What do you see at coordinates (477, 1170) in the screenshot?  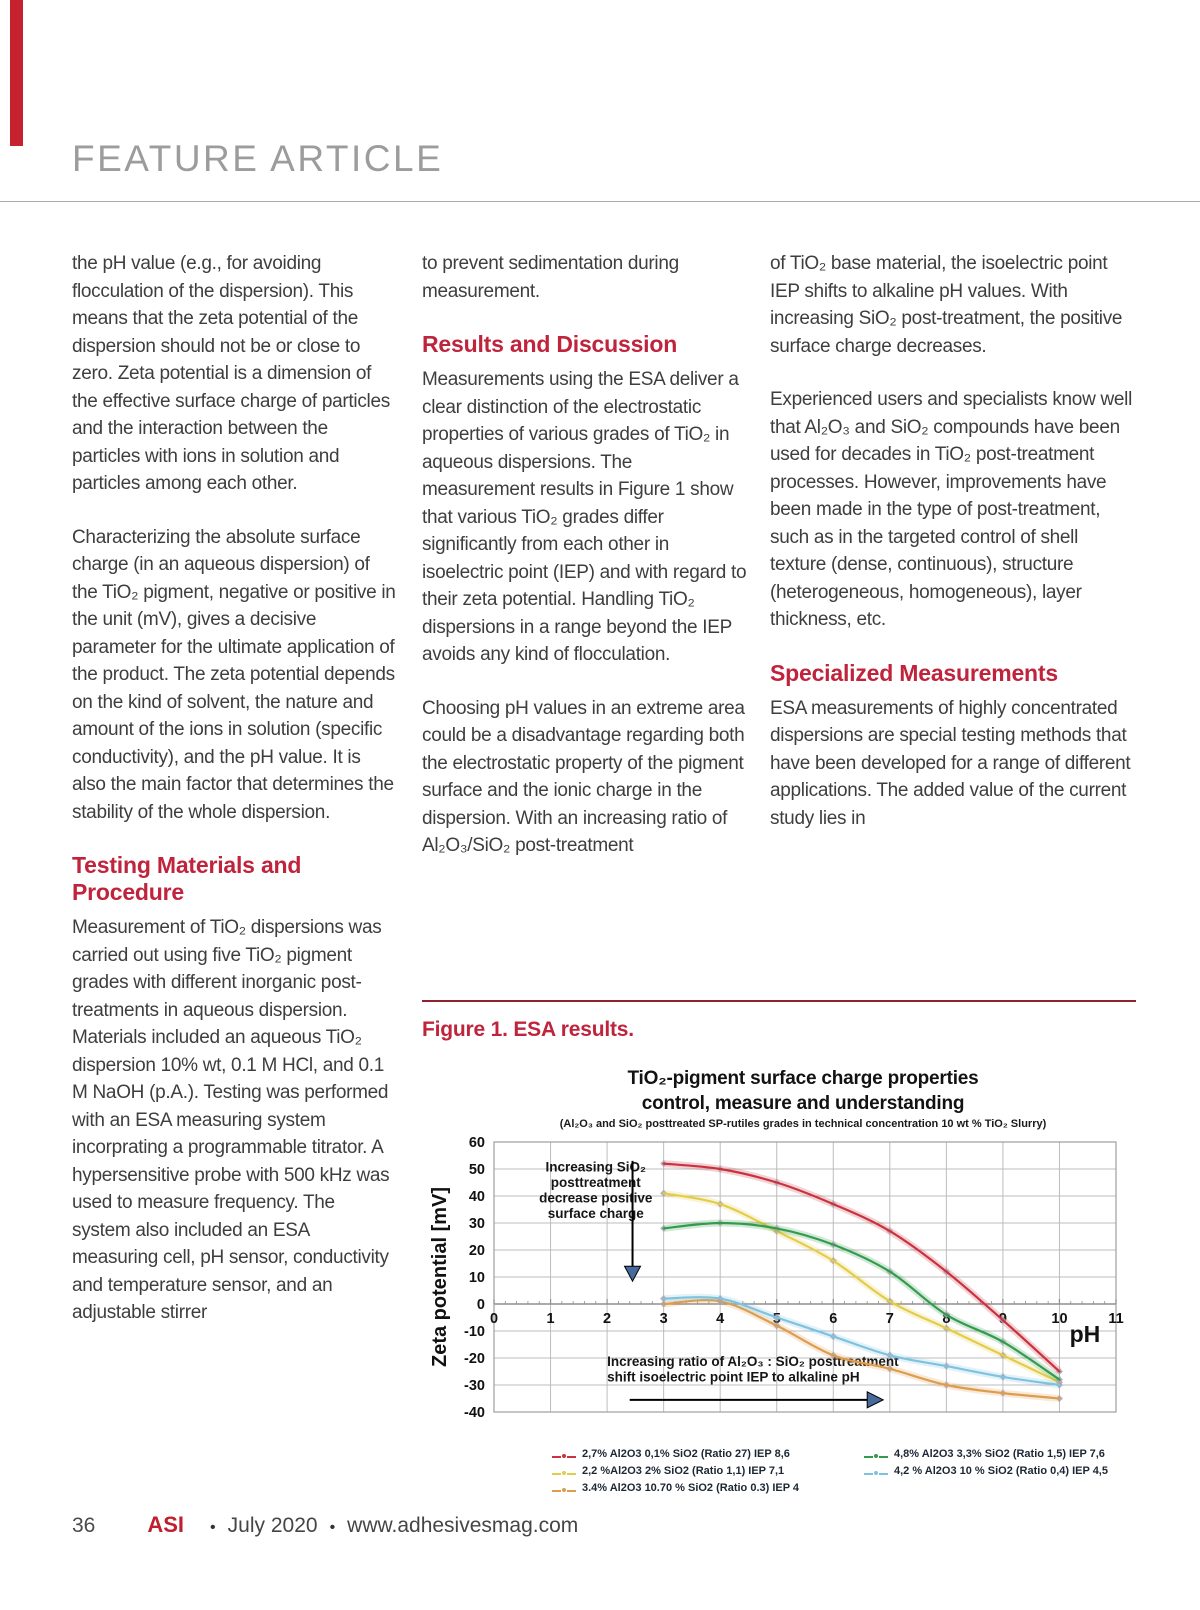 I see `y-tick-label: 50` at bounding box center [477, 1170].